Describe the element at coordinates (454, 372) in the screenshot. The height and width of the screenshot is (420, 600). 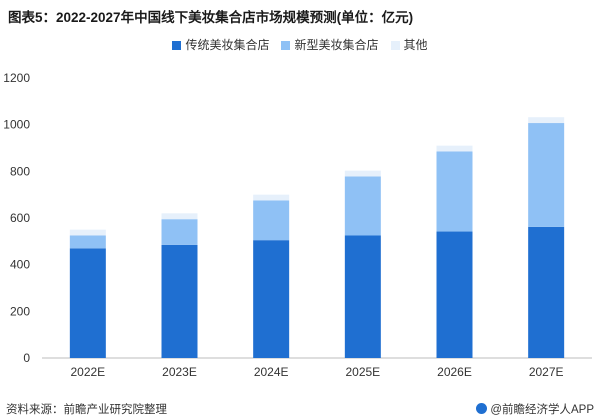
I see `x-tick-label: 2026E` at that location.